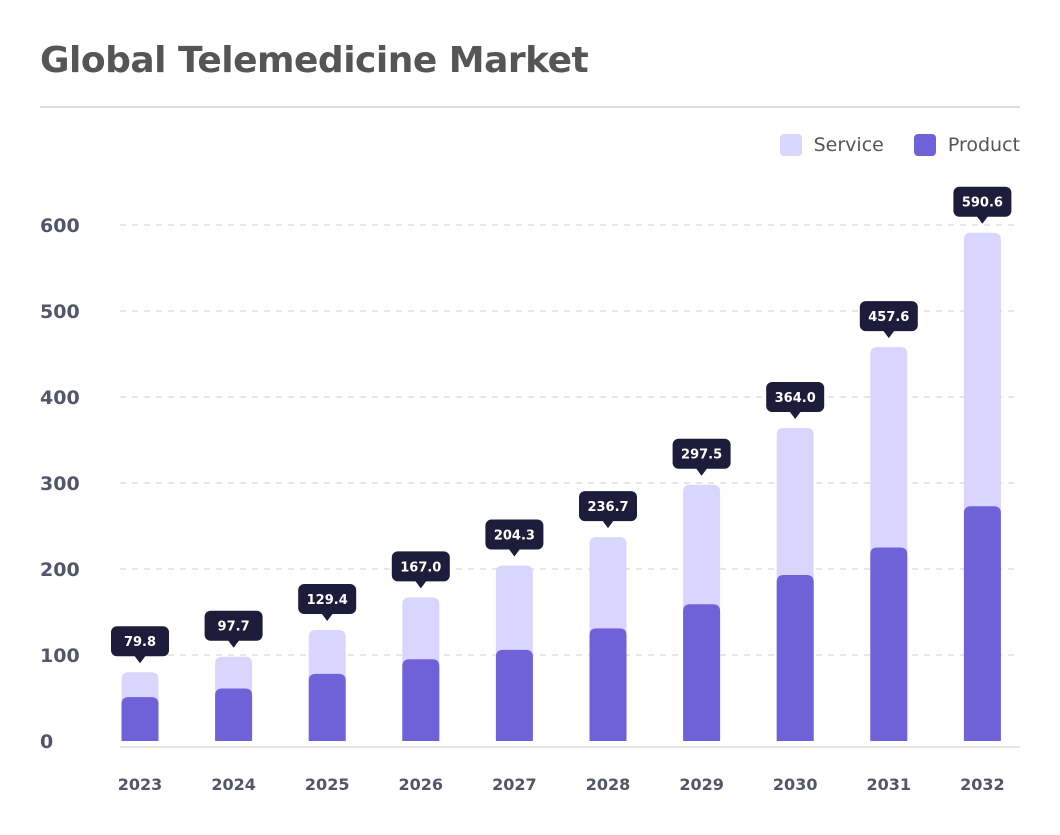  I want to click on x-tick-label: 2030, so click(795, 784).